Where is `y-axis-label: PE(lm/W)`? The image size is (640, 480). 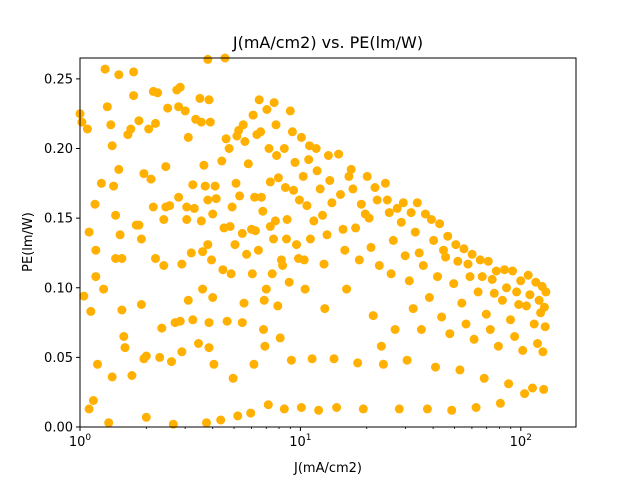
y-axis-label: PE(lm/W) is located at coordinates (28, 242).